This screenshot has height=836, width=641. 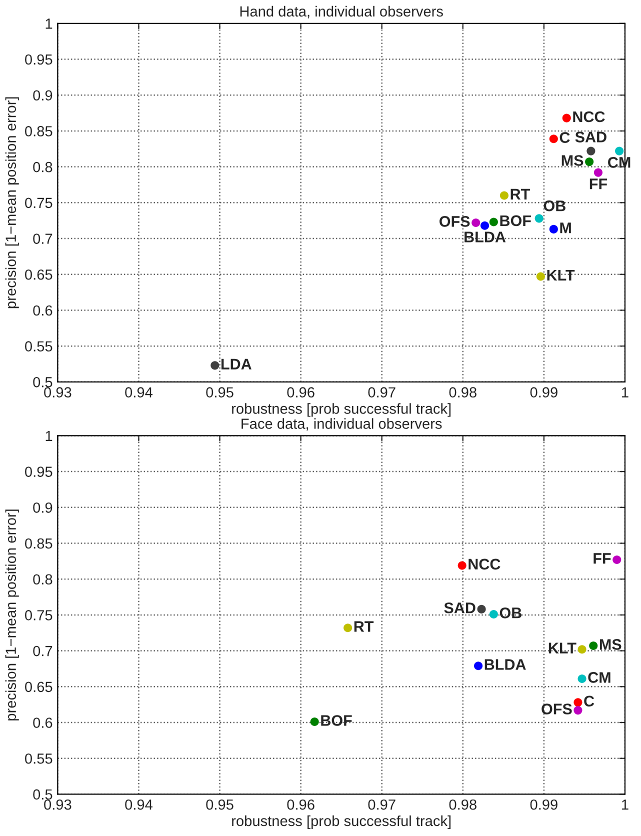 What do you see at coordinates (599, 677) in the screenshot?
I see `series-label: CM` at bounding box center [599, 677].